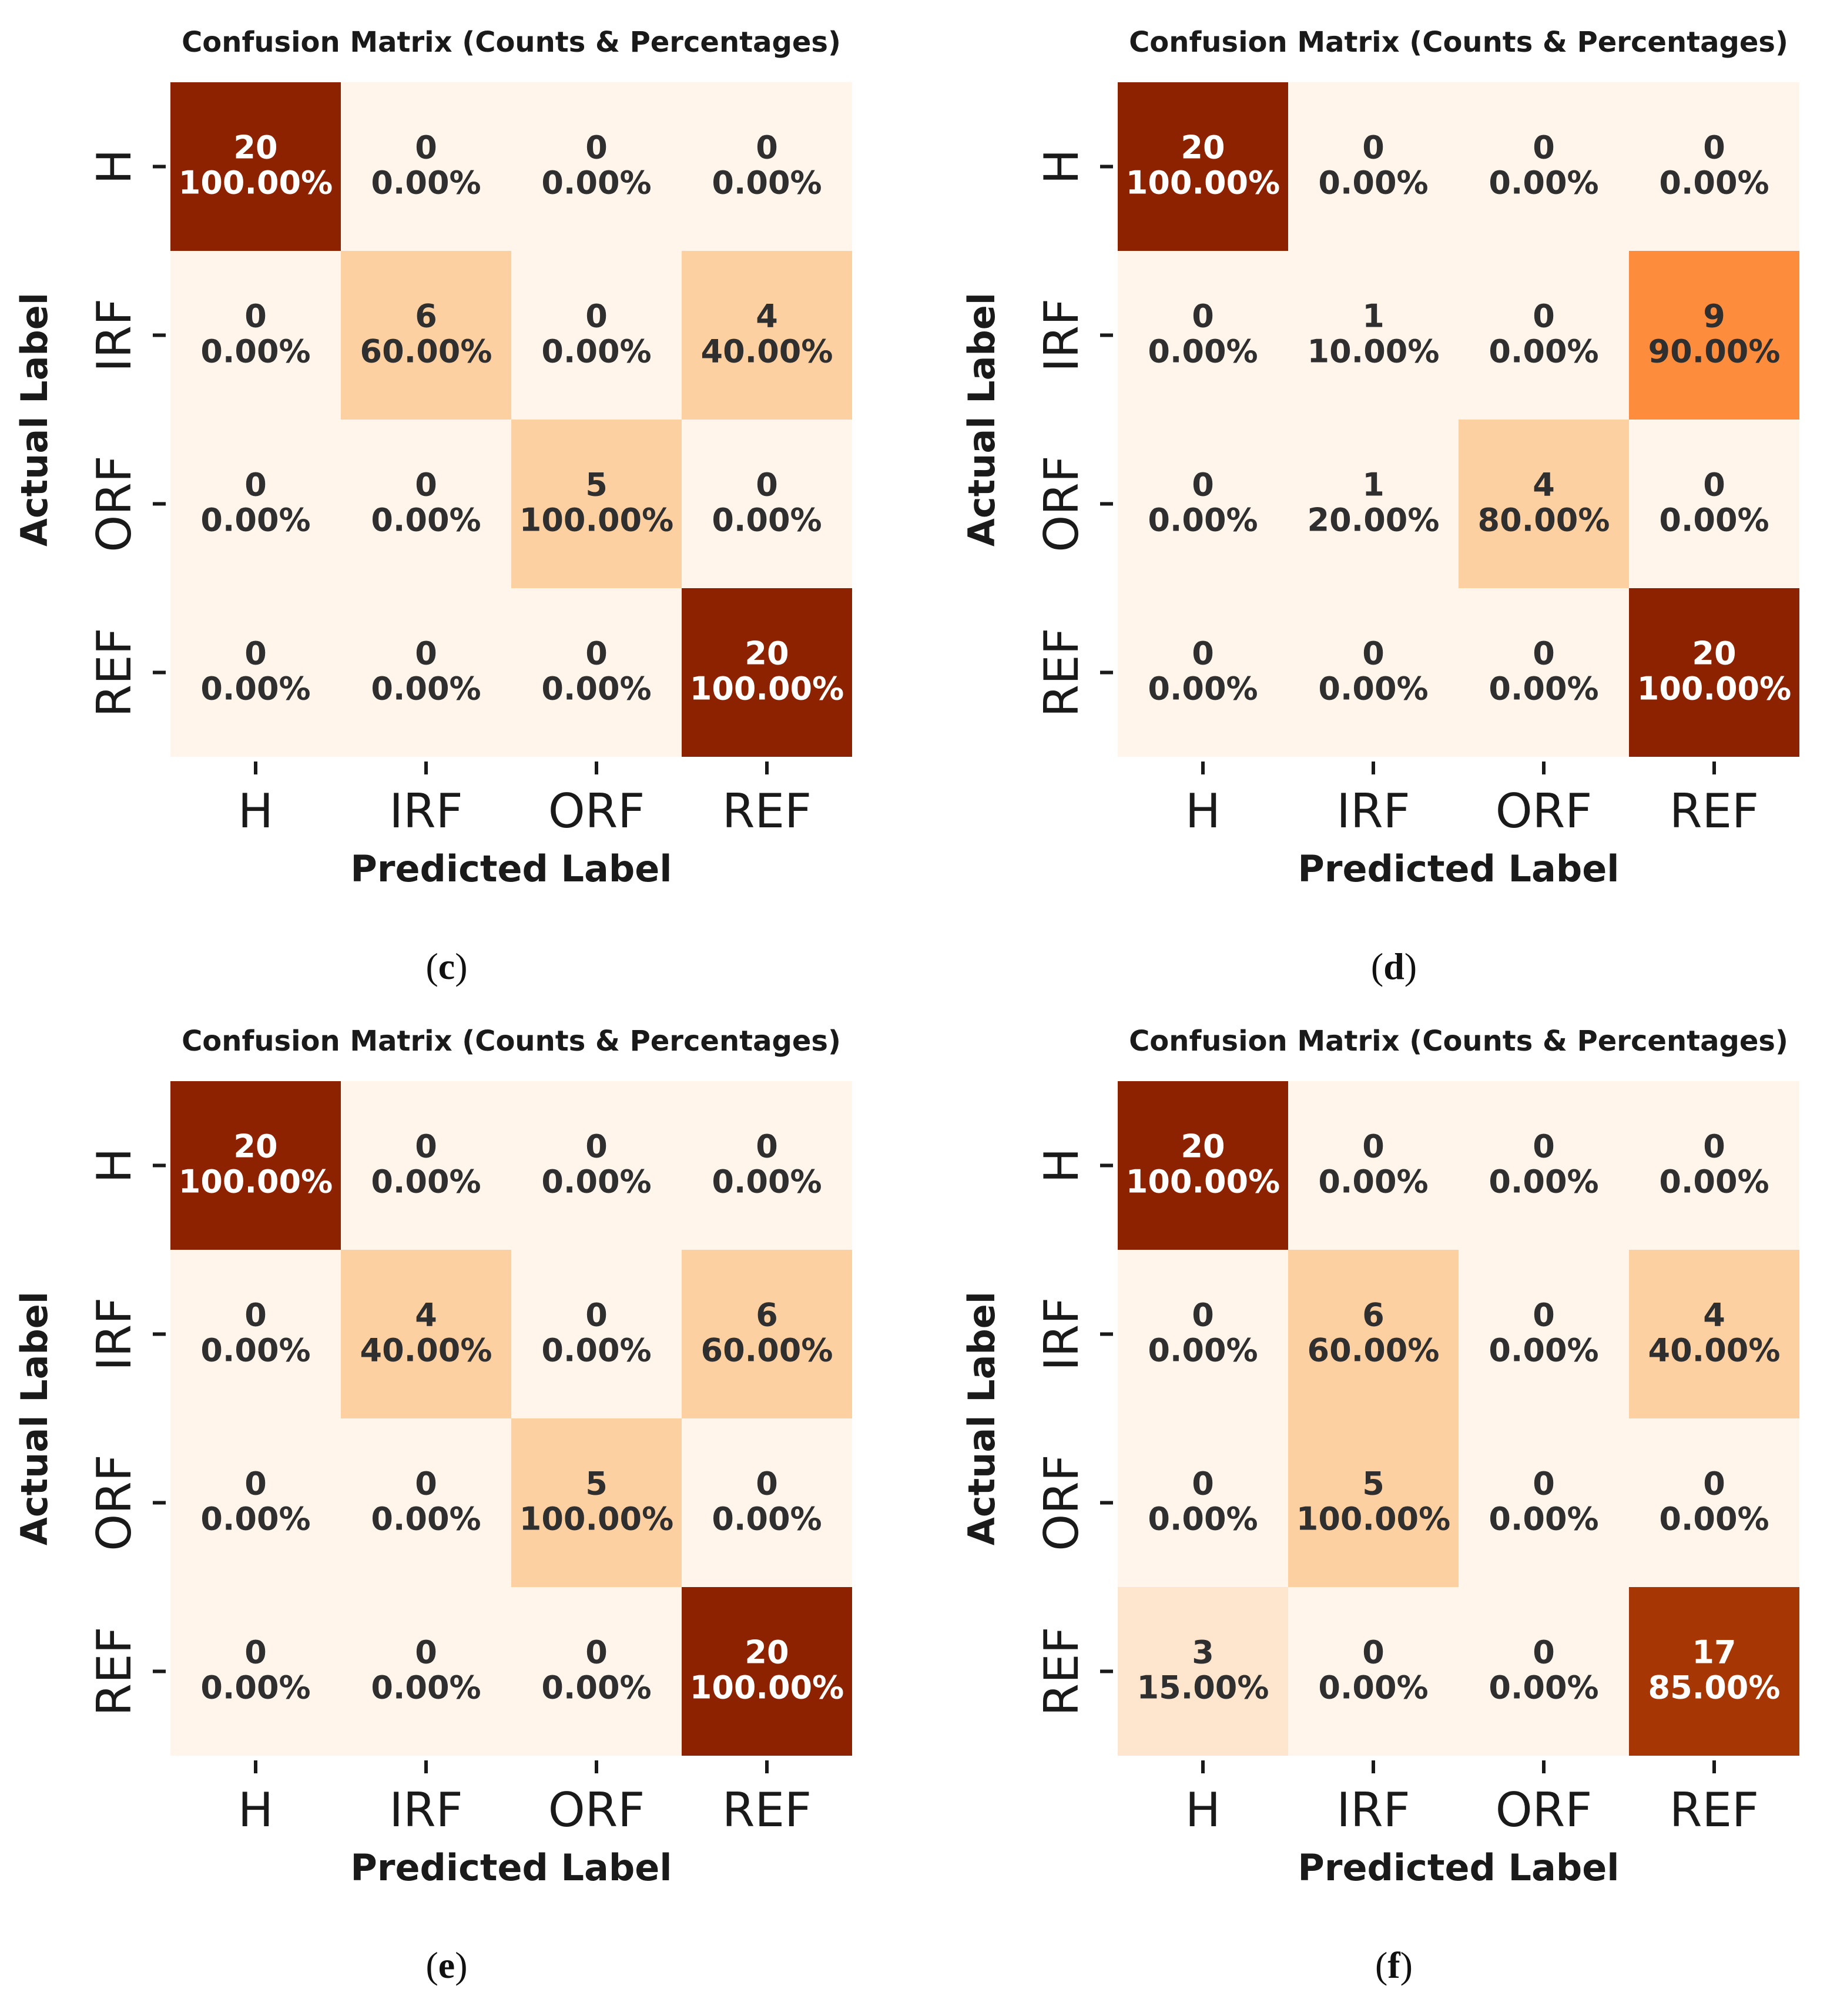 The height and width of the screenshot is (2016, 1837). What do you see at coordinates (1714, 1652) in the screenshot?
I see `cell-count-label: 17` at bounding box center [1714, 1652].